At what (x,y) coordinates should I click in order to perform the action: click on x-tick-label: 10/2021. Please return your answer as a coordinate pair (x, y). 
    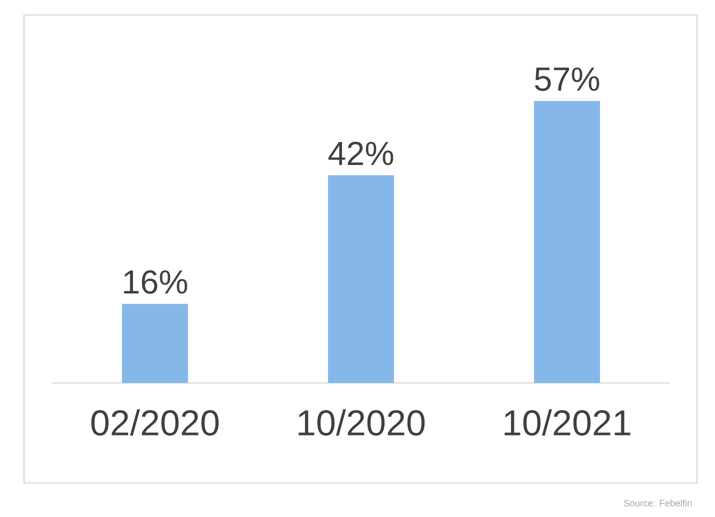
    Looking at the image, I should click on (567, 422).